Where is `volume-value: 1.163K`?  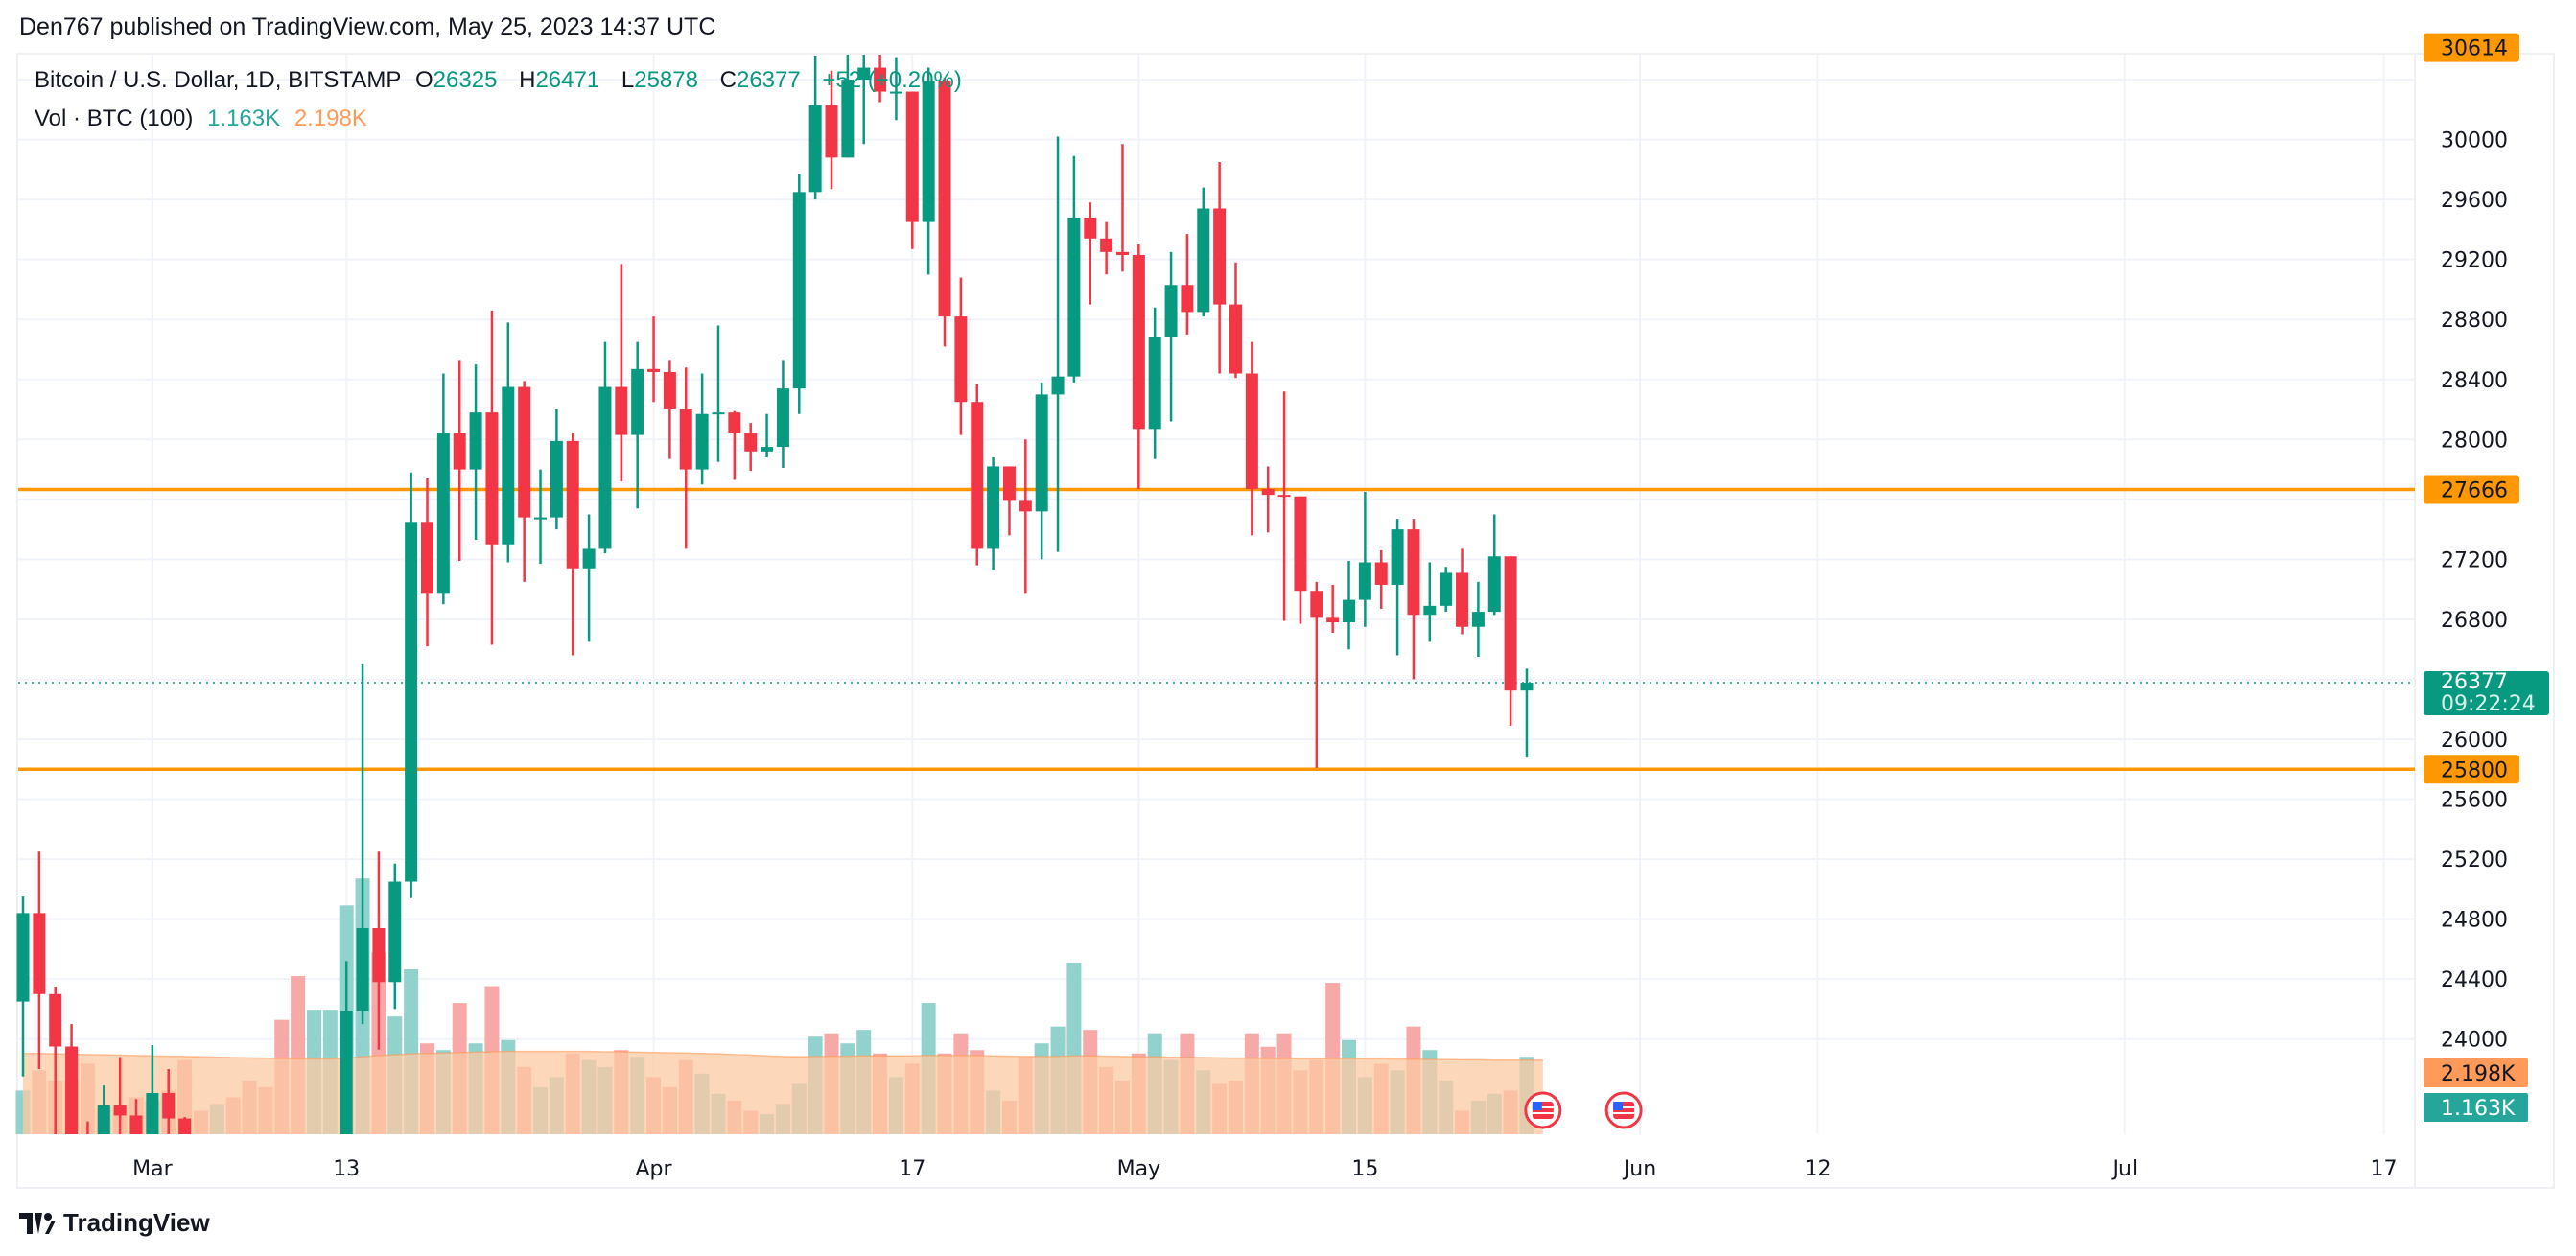
volume-value: 1.163K is located at coordinates (244, 118).